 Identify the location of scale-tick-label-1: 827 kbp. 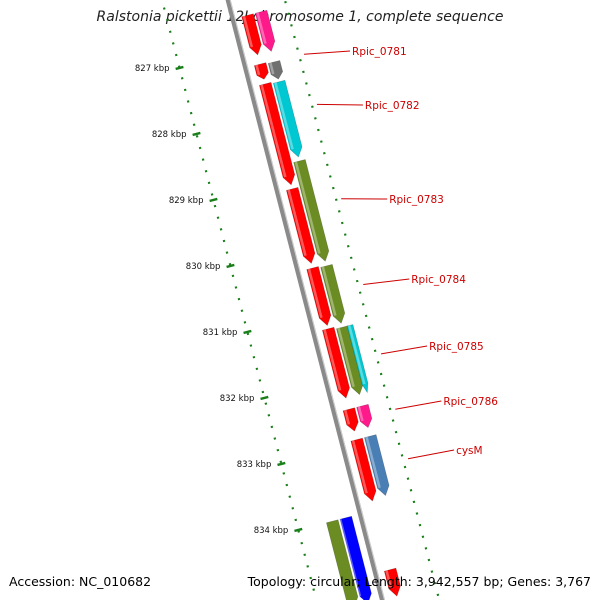
(152, 69).